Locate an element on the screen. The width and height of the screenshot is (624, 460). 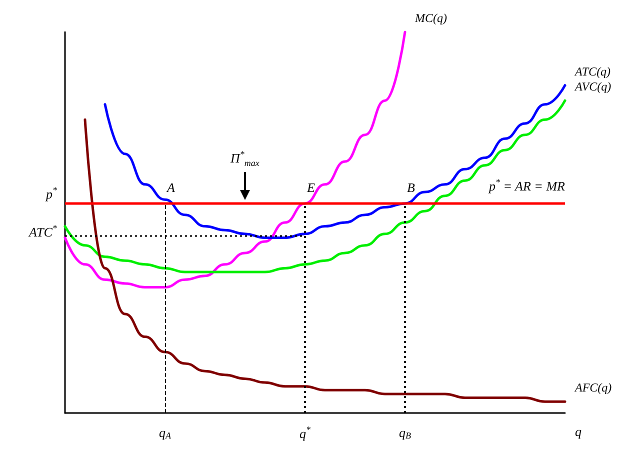
series-label: ATC(q) is located at coordinates (592, 71).